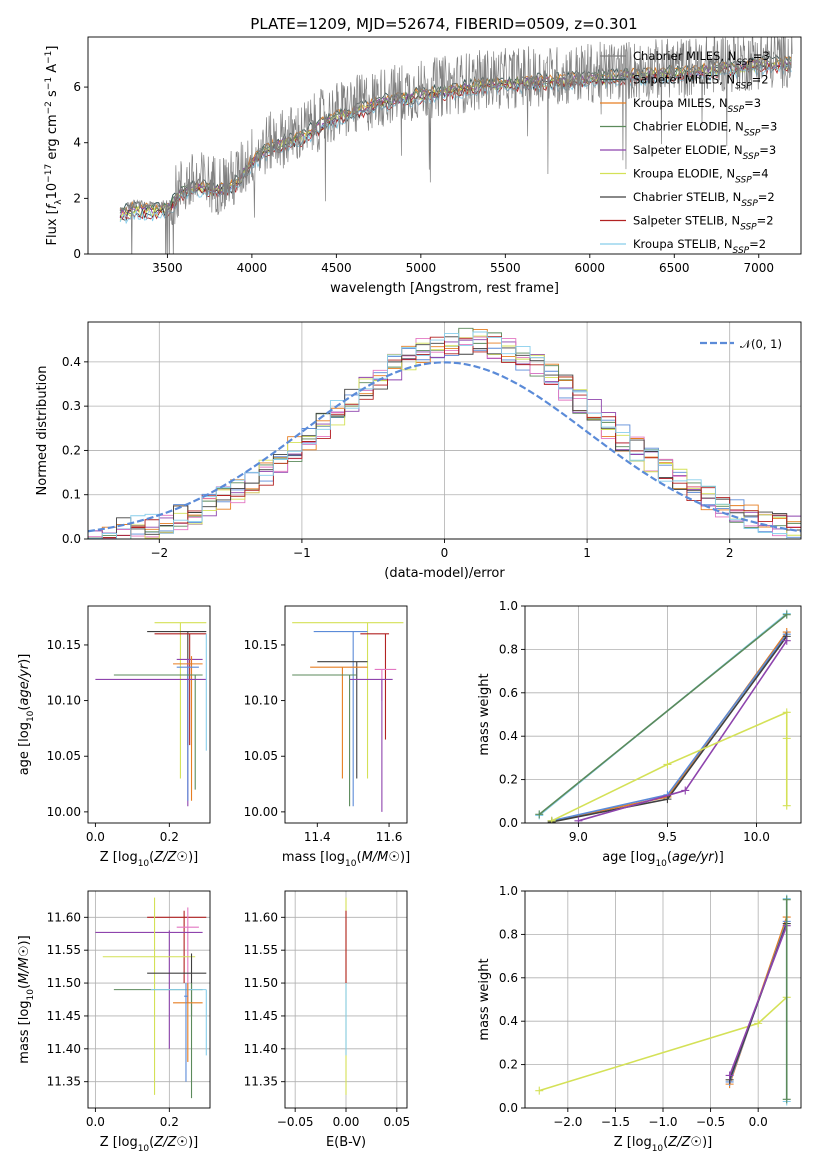  Describe the element at coordinates (684, 174) in the screenshot. I see `label-part: Kroupa ELODIE, N` at that location.